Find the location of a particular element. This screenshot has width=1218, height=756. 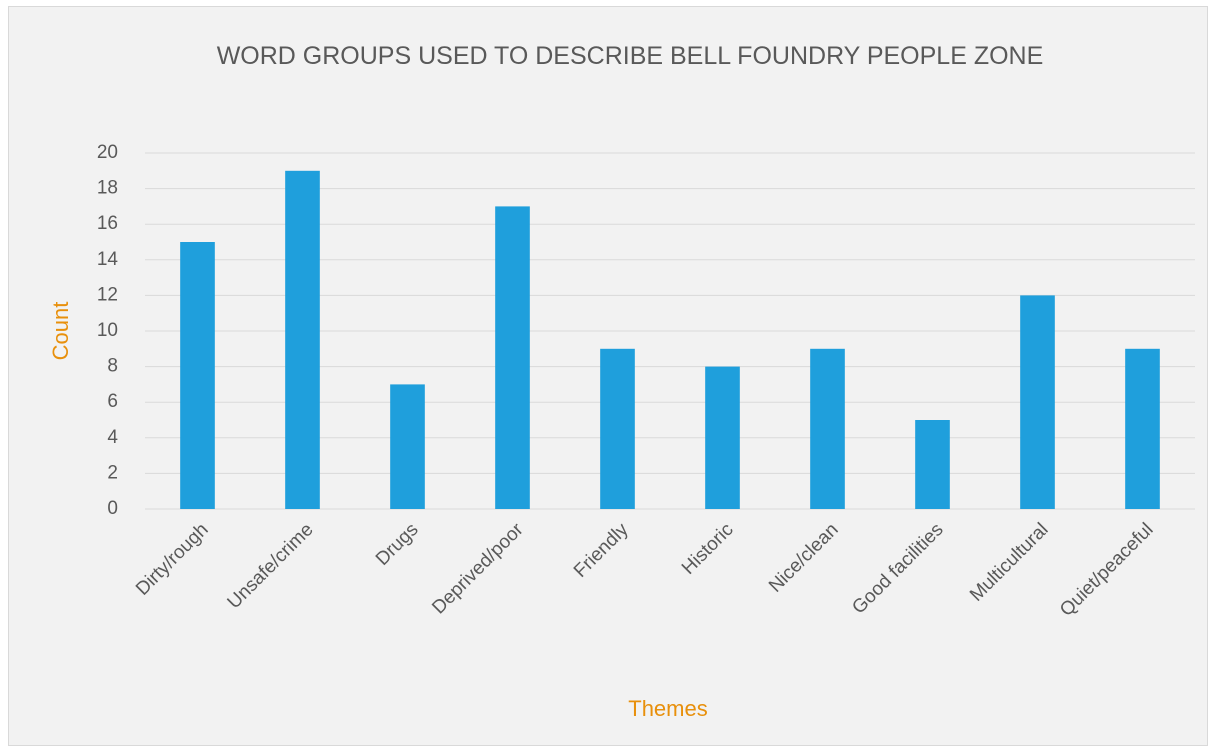

y-tick-label: 8 is located at coordinates (112, 366).